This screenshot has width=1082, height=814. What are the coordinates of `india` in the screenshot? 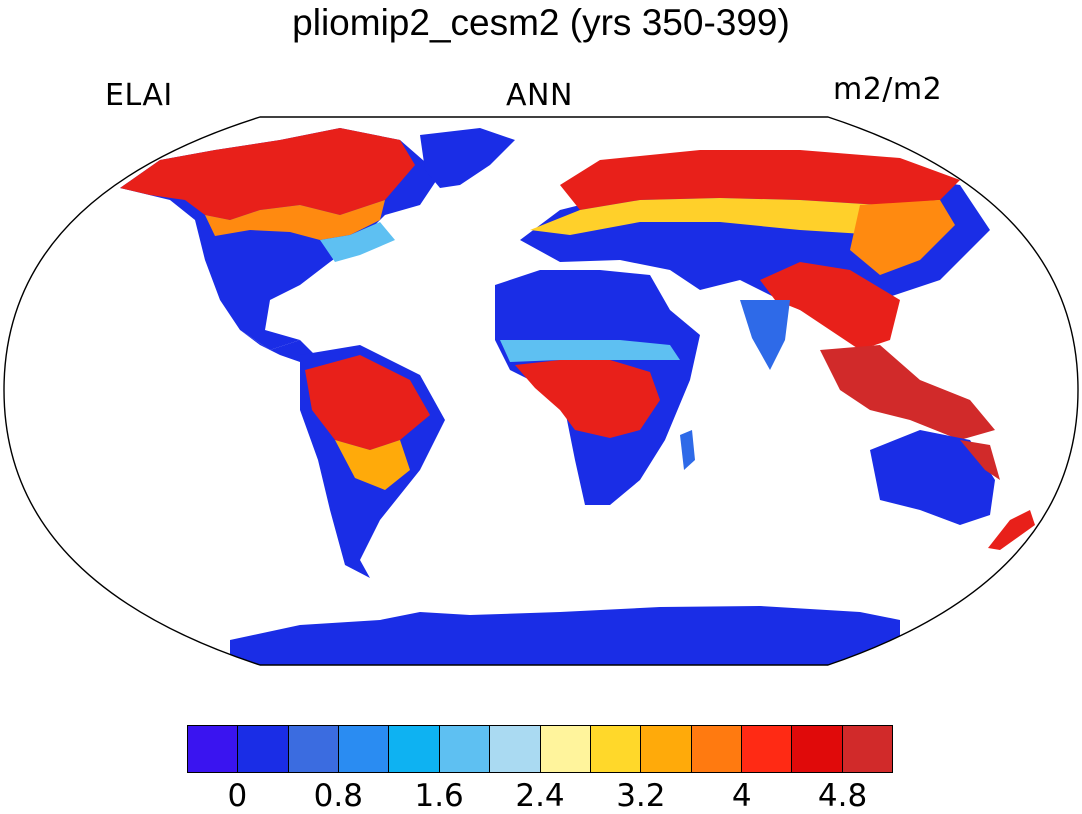 It's located at (765, 335).